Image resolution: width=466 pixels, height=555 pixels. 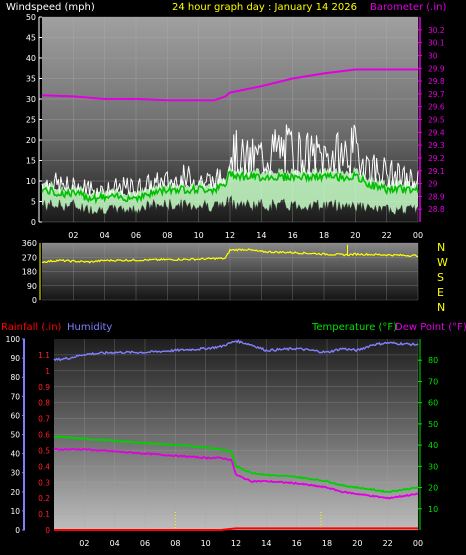 What do you see at coordinates (436, 120) in the screenshot?
I see `barometer-y-tick-label: 29.5` at bounding box center [436, 120].